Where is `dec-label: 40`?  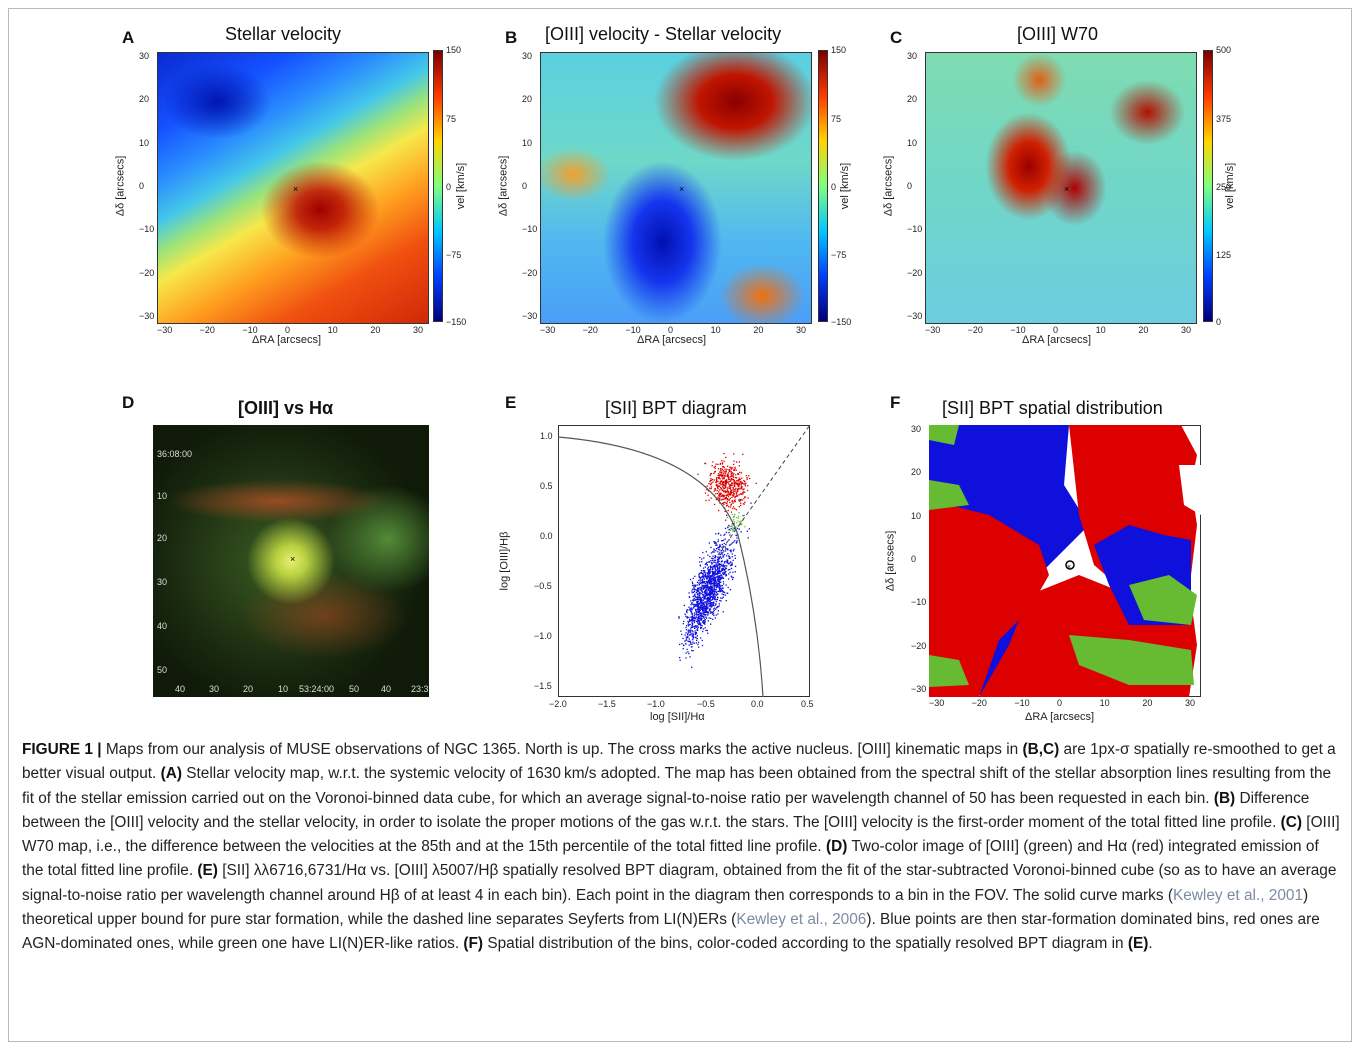
dec-label: 40 is located at coordinates (162, 626).